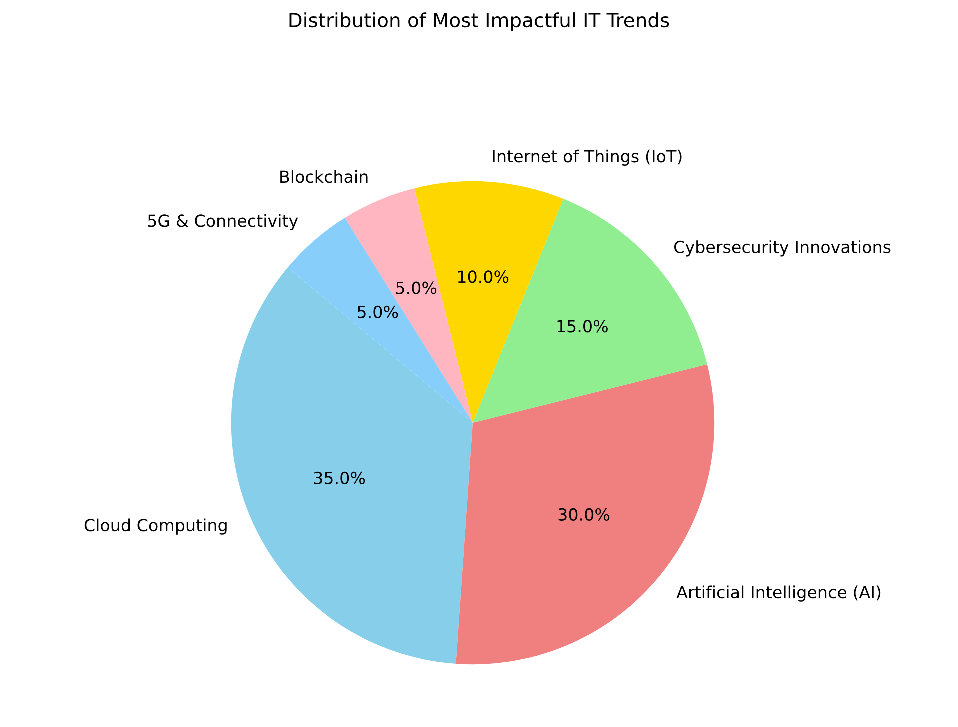 The image size is (958, 727). Describe the element at coordinates (223, 222) in the screenshot. I see `slice-label: 5G & Connectivity` at that location.